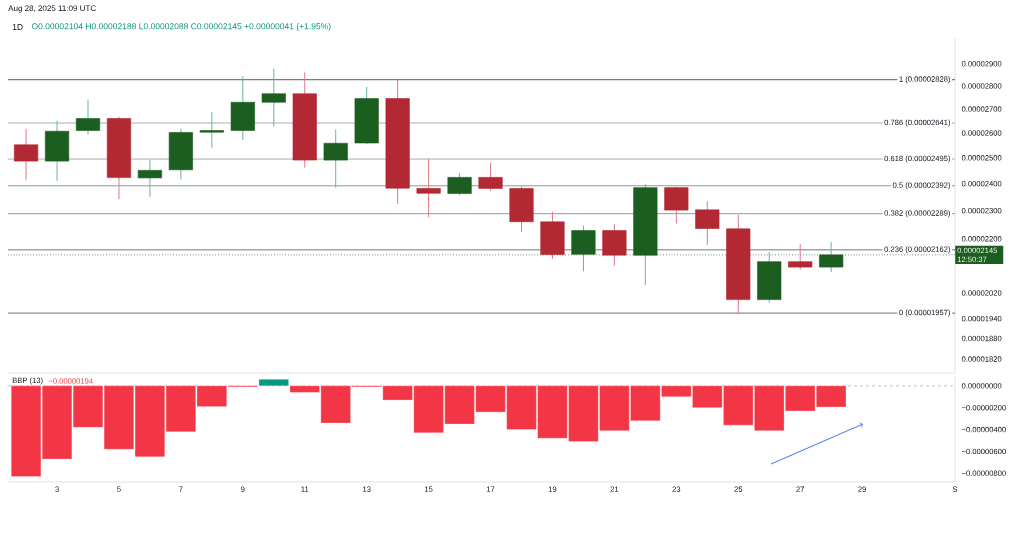 The height and width of the screenshot is (536, 1024). What do you see at coordinates (17, 27) in the screenshot?
I see `chart-title: 1D` at bounding box center [17, 27].